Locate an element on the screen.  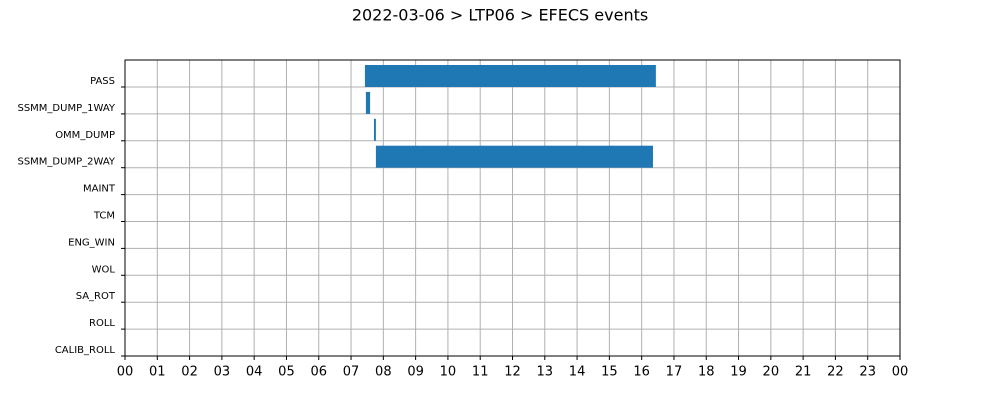
y-tick-label: TCM is located at coordinates (104, 216).